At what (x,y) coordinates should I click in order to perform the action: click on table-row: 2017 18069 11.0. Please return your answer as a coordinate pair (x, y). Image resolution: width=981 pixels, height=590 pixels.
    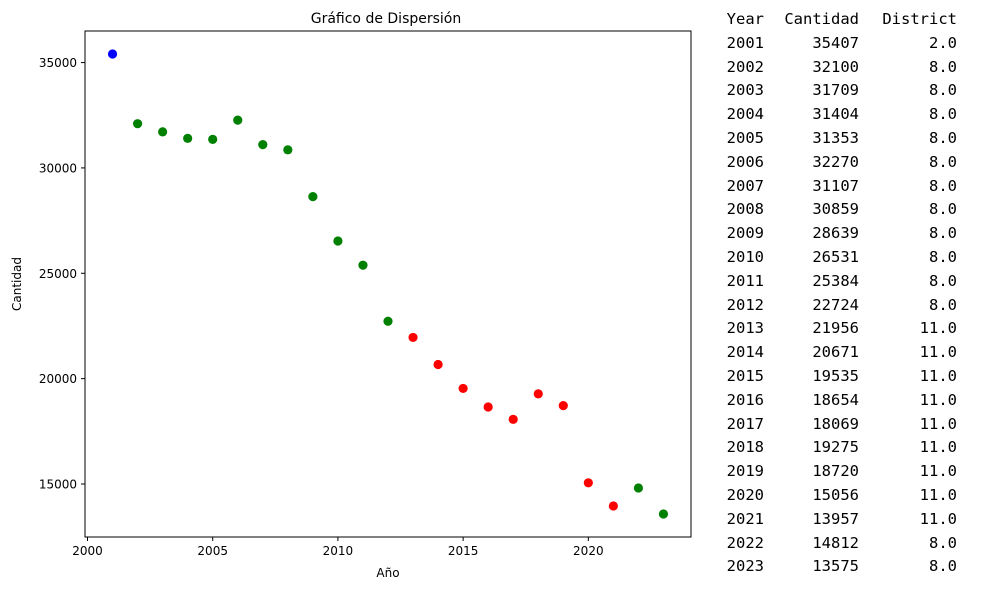
    Looking at the image, I should click on (837, 425).